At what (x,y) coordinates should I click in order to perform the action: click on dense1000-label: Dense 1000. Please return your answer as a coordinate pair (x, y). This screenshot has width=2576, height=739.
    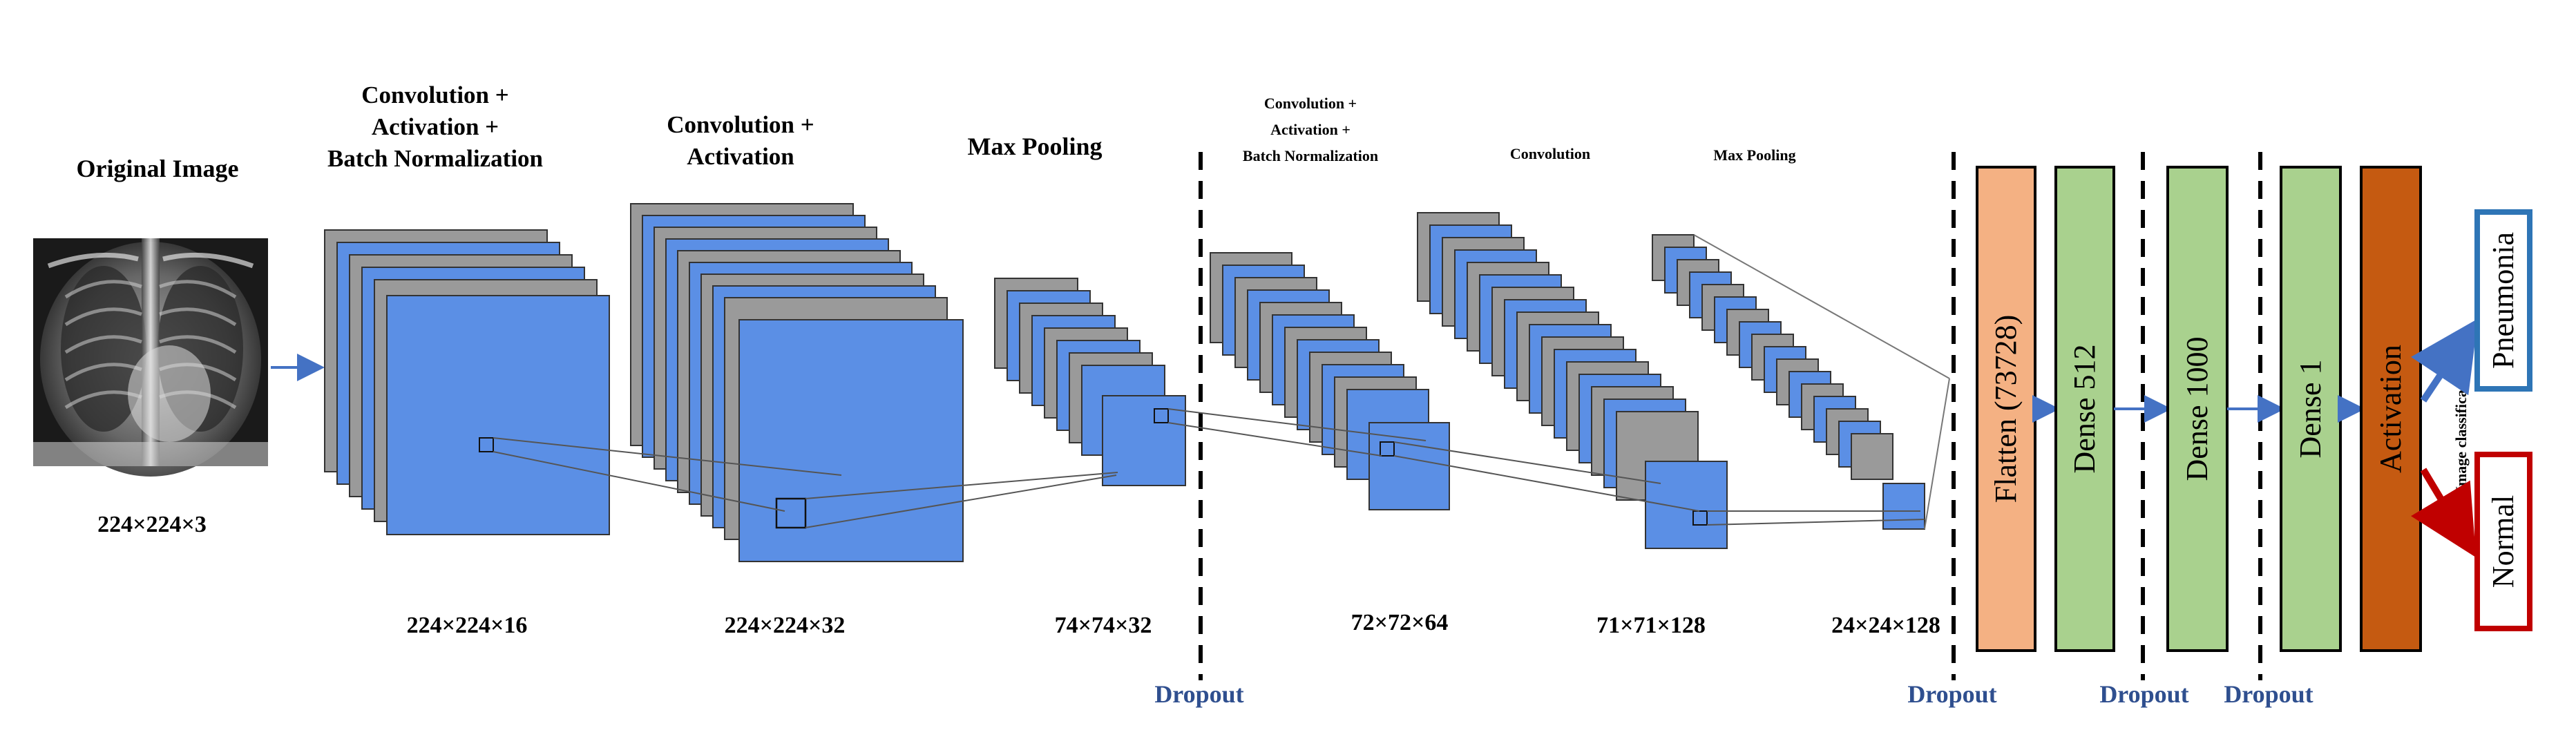
    Looking at the image, I should click on (2197, 409).